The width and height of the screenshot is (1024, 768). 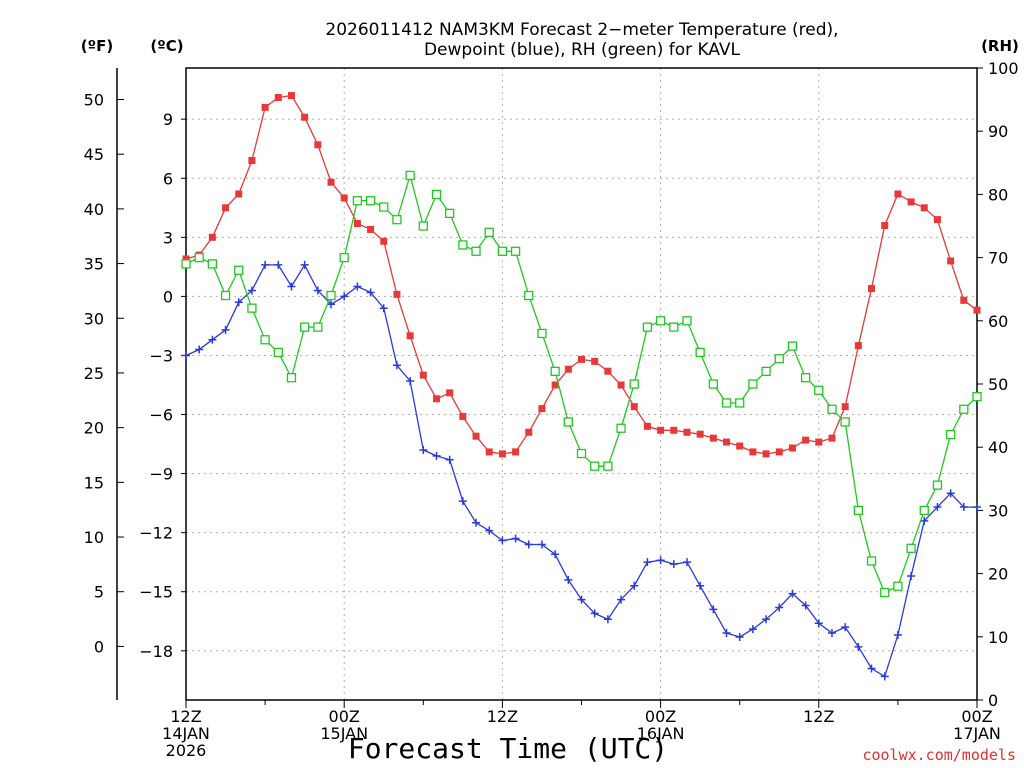 What do you see at coordinates (161, 415) in the screenshot?
I see `celsius-tick-label: −6` at bounding box center [161, 415].